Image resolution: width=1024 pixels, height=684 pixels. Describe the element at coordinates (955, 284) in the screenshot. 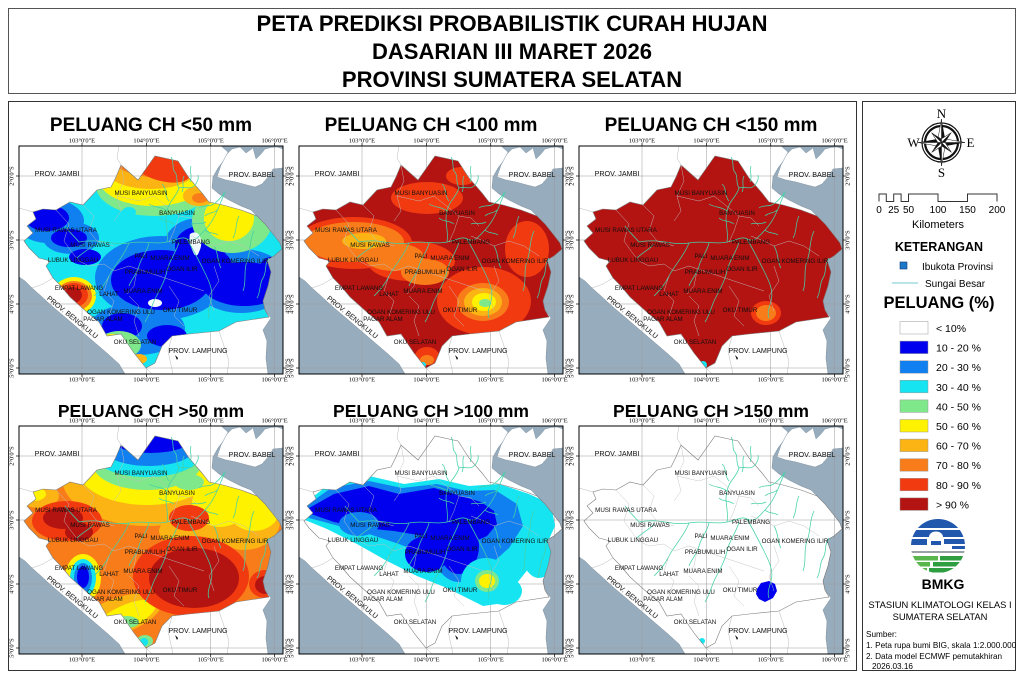

I see `svg-text: Sungai Besar` at that location.